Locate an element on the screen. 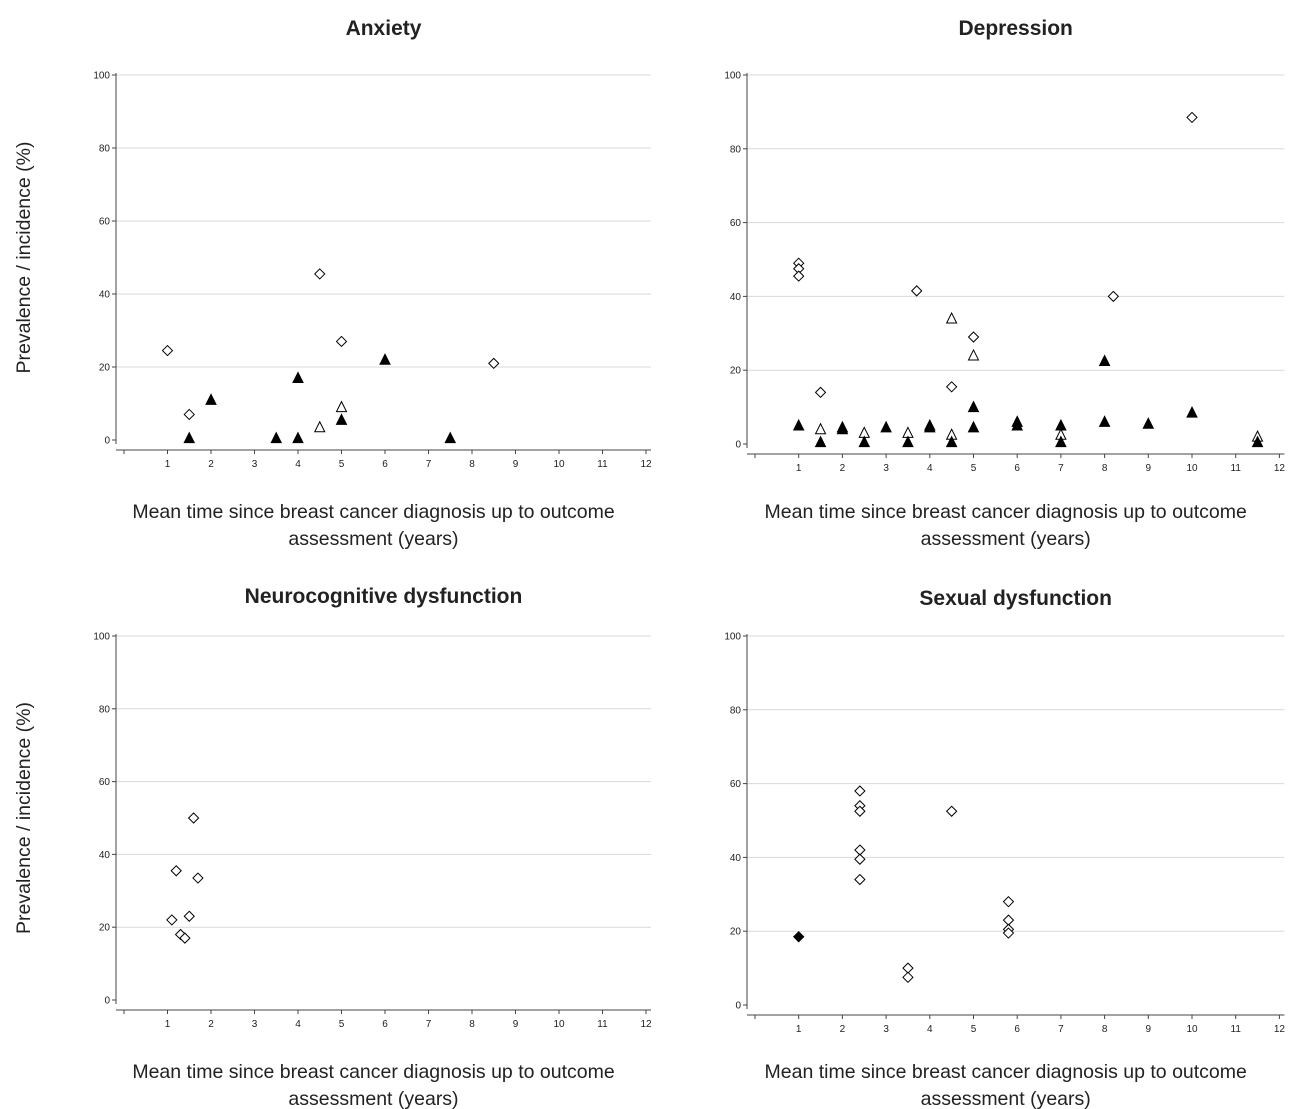 The width and height of the screenshot is (1290, 1109). x-tick-label: 4 is located at coordinates (930, 468).